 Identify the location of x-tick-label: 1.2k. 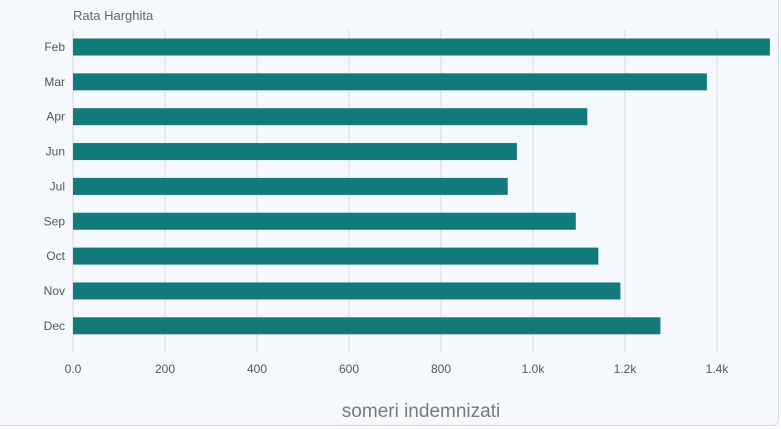
(626, 369).